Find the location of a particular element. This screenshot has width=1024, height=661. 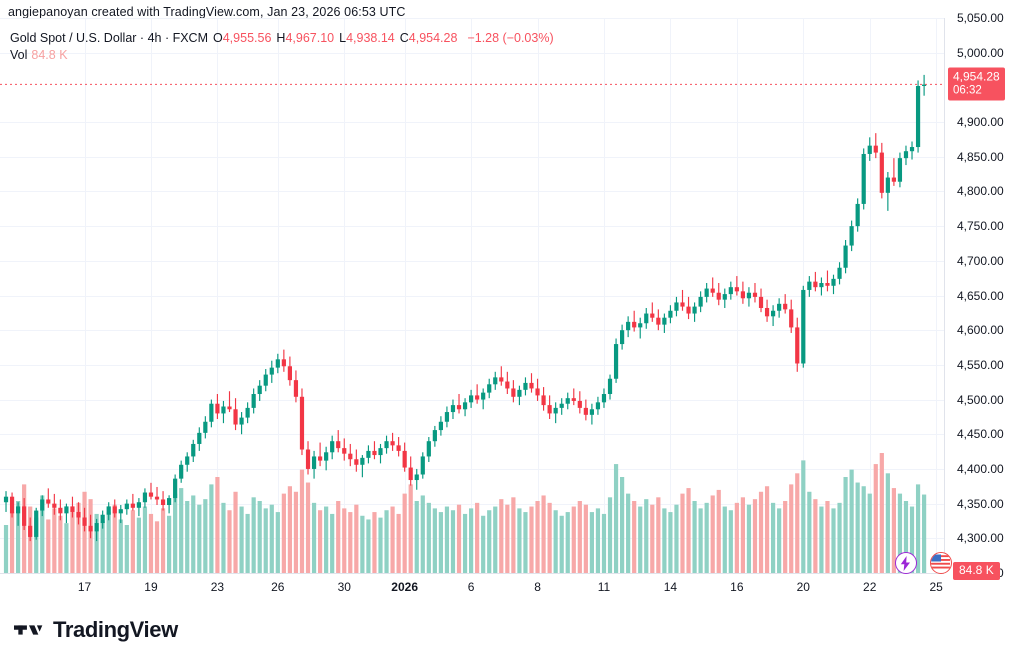

price-tick-label: 4,750.00 is located at coordinates (980, 226).